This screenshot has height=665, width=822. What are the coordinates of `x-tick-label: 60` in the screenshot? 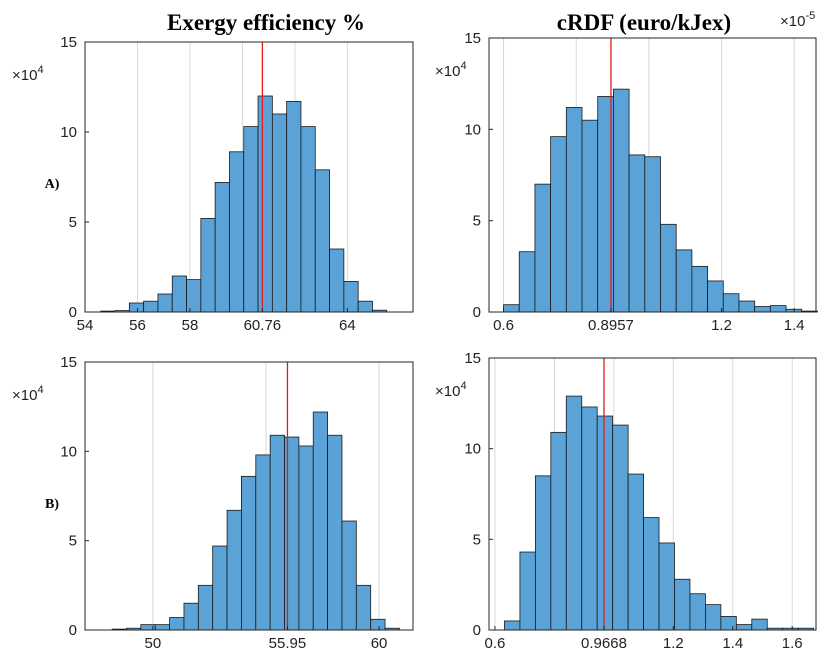 It's located at (379, 643).